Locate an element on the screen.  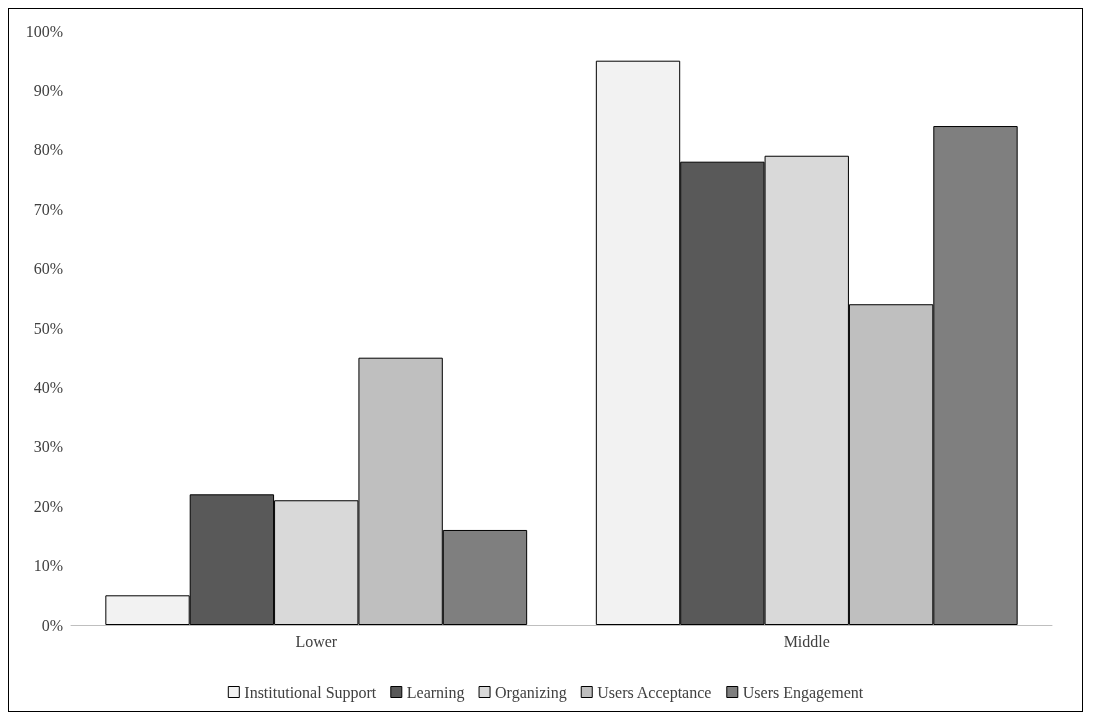
y-tick-label: 80% is located at coordinates (48, 150).